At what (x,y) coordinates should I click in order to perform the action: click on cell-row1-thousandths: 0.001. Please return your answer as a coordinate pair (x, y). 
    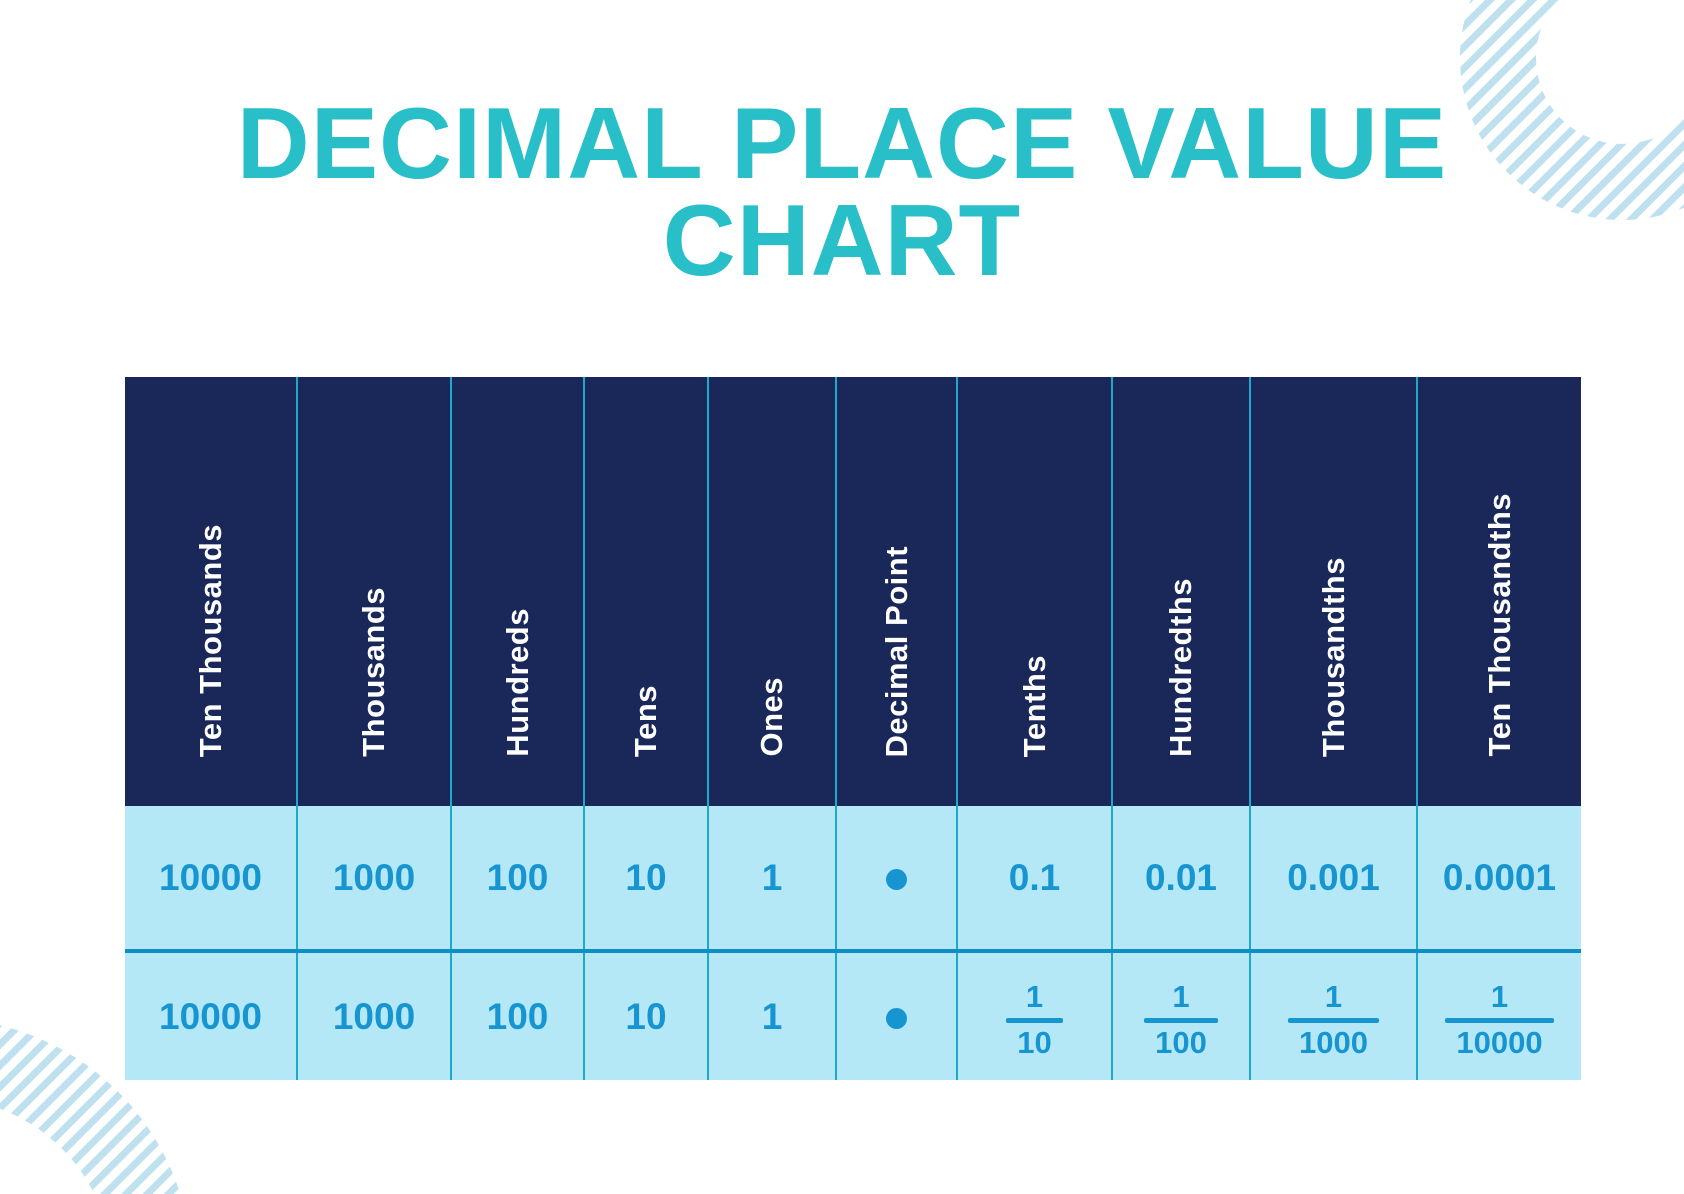
    Looking at the image, I should click on (1333, 878).